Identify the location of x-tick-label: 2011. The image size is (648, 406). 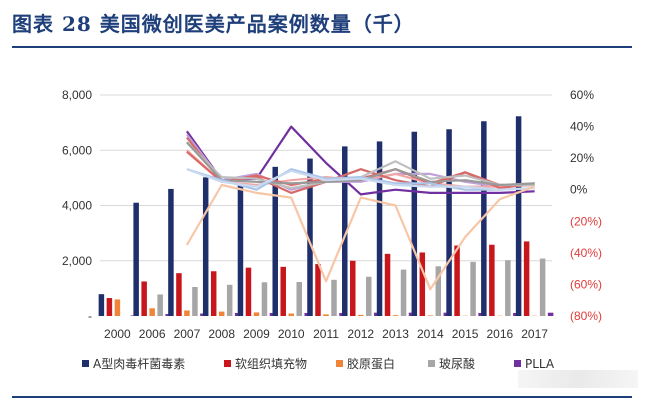
(326, 334).